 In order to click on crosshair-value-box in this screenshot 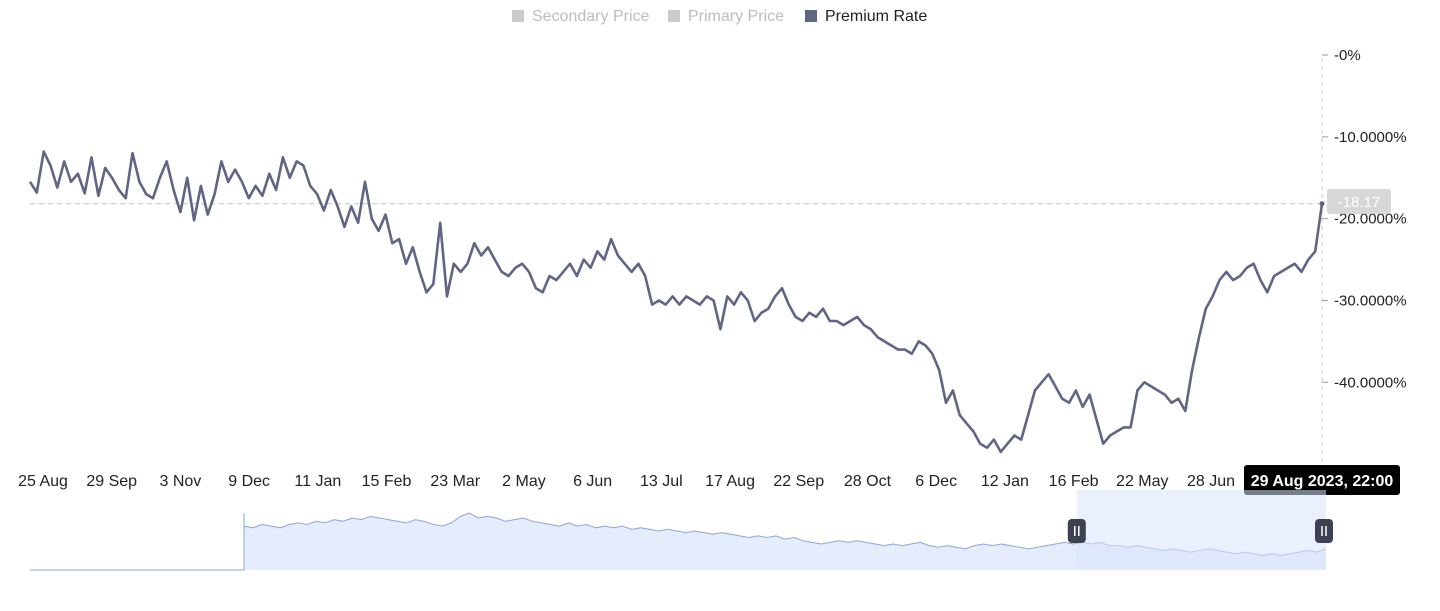, I will do `click(1359, 201)`.